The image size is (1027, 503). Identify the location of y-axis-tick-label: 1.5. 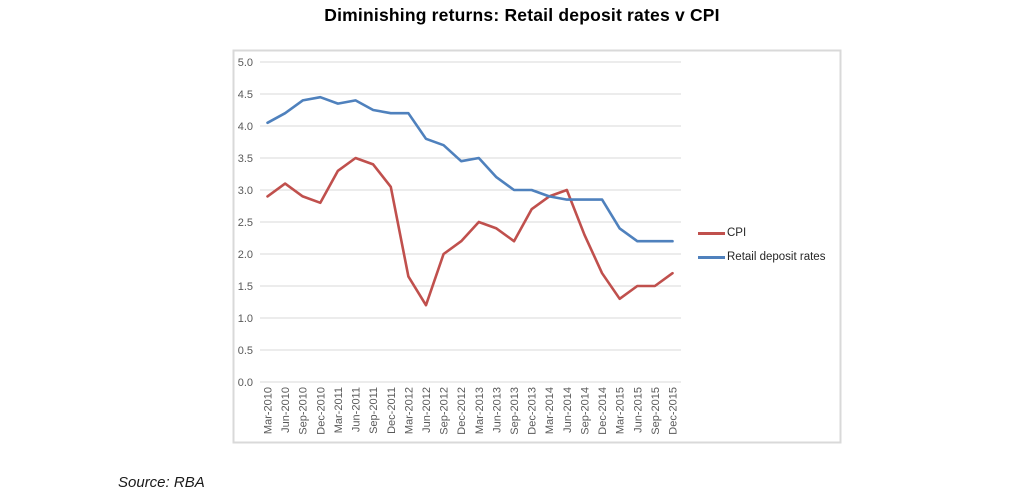
(245, 287).